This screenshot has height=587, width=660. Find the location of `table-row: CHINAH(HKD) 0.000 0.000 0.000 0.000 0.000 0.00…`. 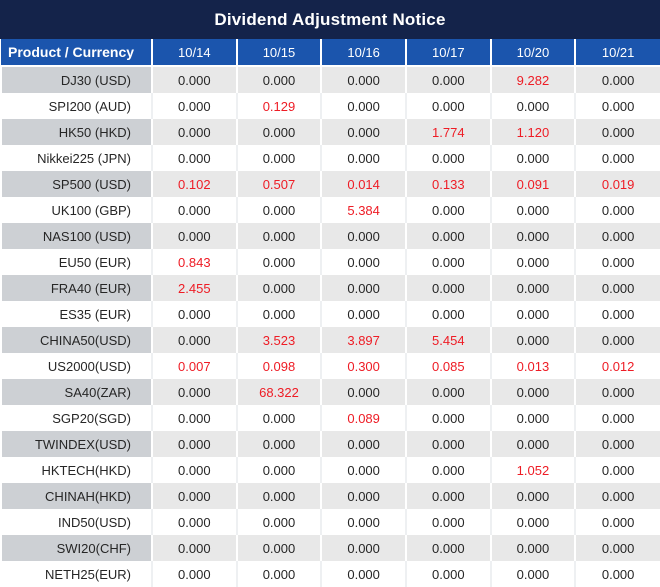

table-row: CHINAH(HKD) 0.000 0.000 0.000 0.000 0.000 0.00… is located at coordinates (330, 496).